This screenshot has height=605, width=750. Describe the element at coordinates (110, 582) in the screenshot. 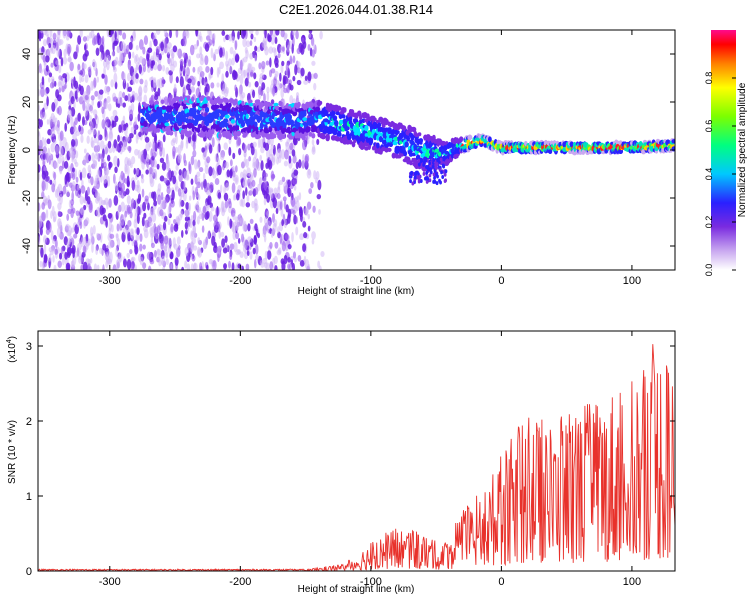

I see `bottom-x-tick-label: -300` at that location.